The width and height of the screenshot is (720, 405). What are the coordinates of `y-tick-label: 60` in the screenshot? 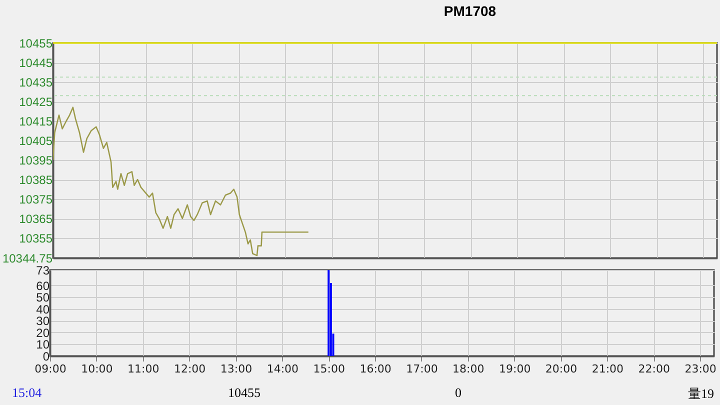 It's located at (43, 285).